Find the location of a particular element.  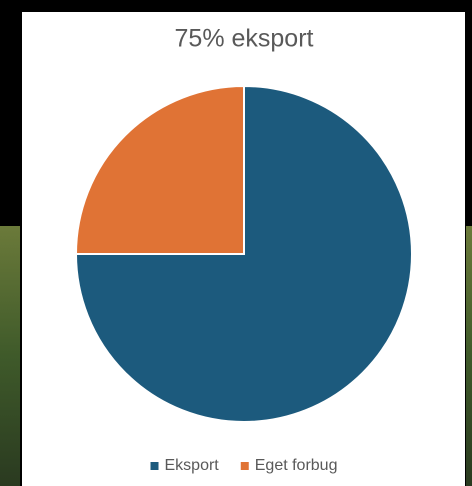

photo-left is located at coordinates (10, 356).